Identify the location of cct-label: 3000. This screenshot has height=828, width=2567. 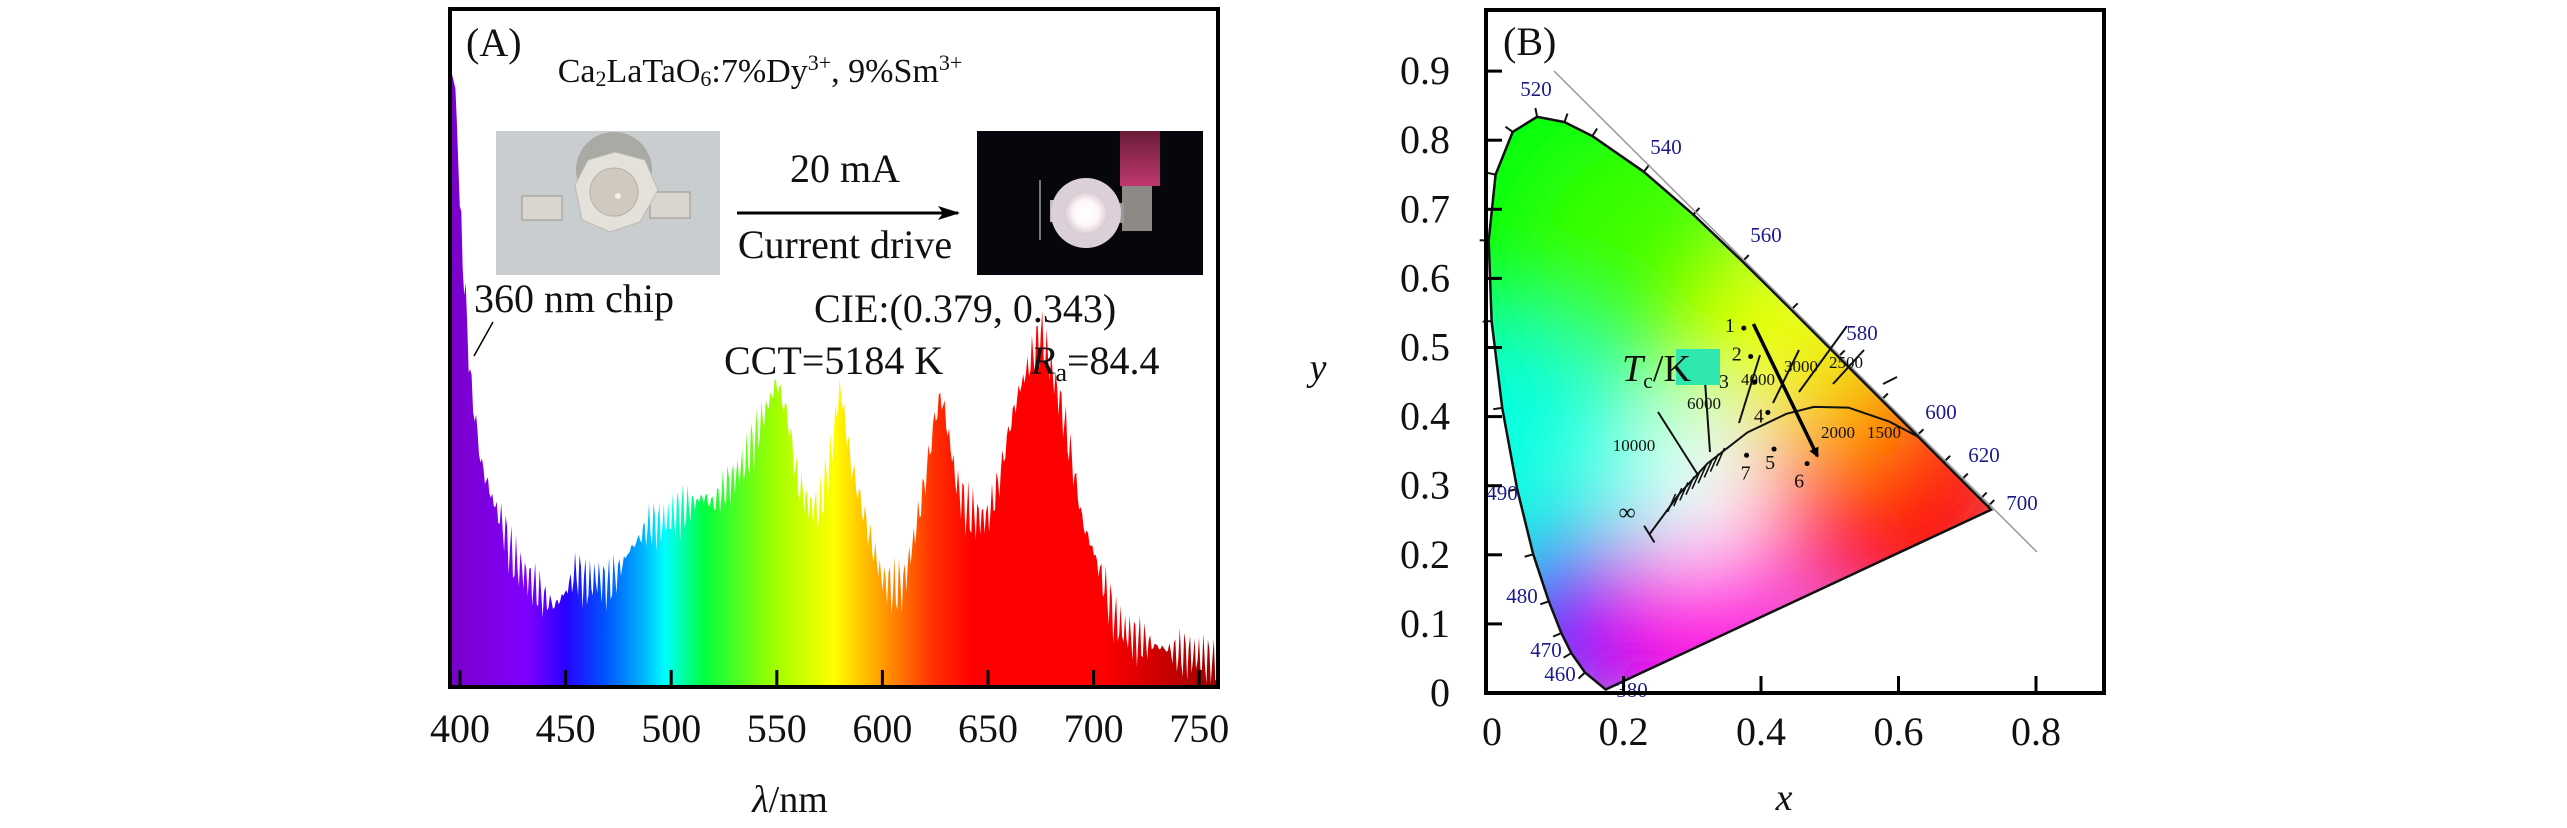
(1801, 366).